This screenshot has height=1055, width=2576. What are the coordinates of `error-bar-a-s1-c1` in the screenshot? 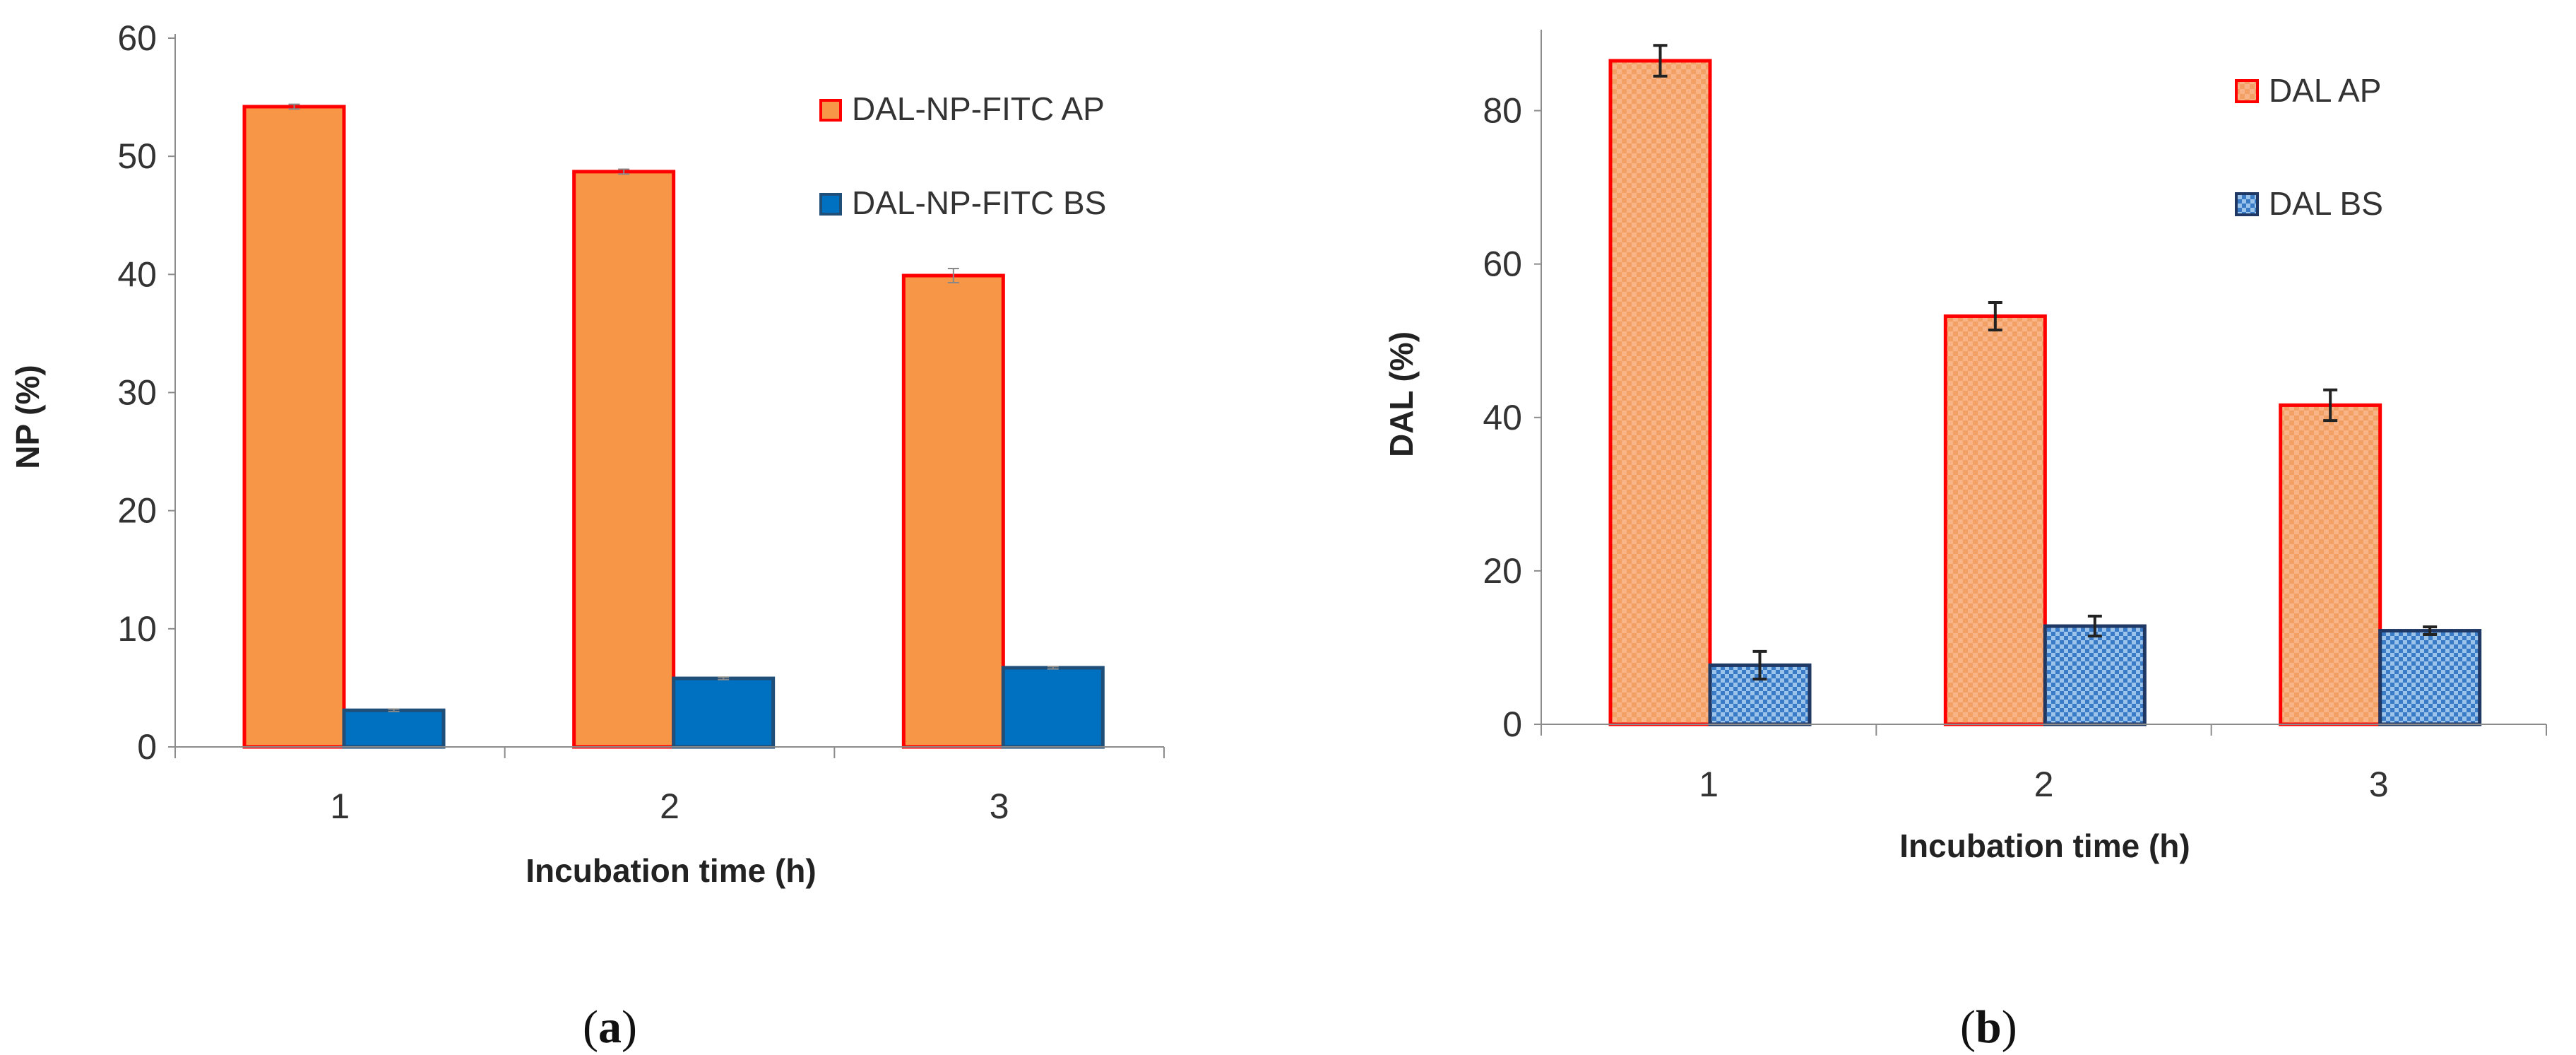 It's located at (724, 678).